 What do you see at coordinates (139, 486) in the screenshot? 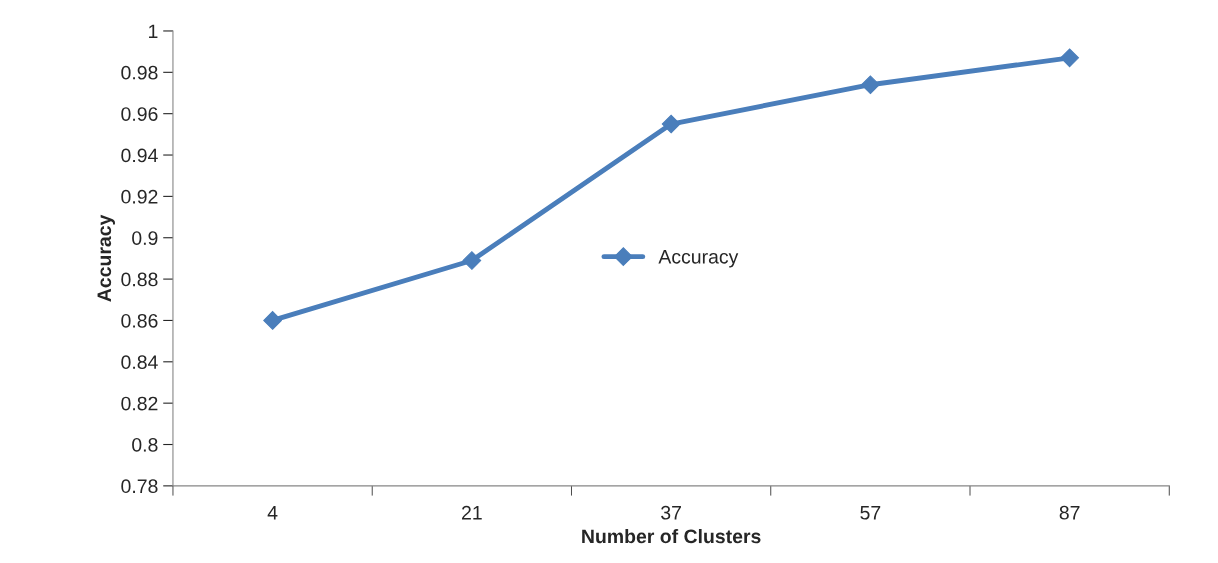
I see `y-tick-label: 0.78` at bounding box center [139, 486].